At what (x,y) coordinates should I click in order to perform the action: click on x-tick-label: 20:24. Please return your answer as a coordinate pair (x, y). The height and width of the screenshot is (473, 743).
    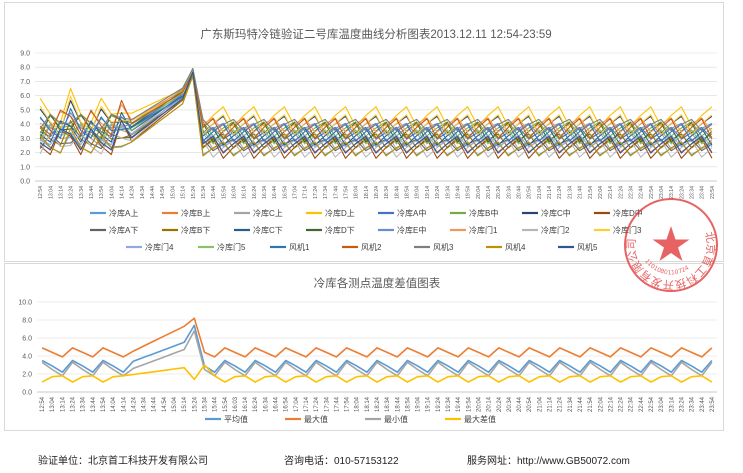
    Looking at the image, I should click on (500, 404).